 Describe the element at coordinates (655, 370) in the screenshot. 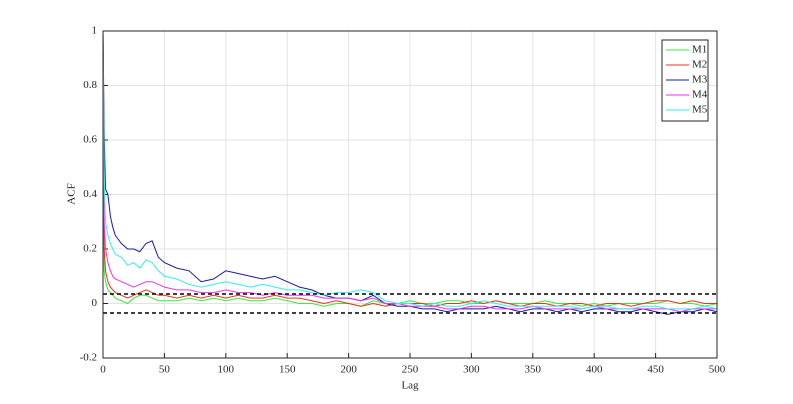

I see `x-tick-label: 450` at that location.